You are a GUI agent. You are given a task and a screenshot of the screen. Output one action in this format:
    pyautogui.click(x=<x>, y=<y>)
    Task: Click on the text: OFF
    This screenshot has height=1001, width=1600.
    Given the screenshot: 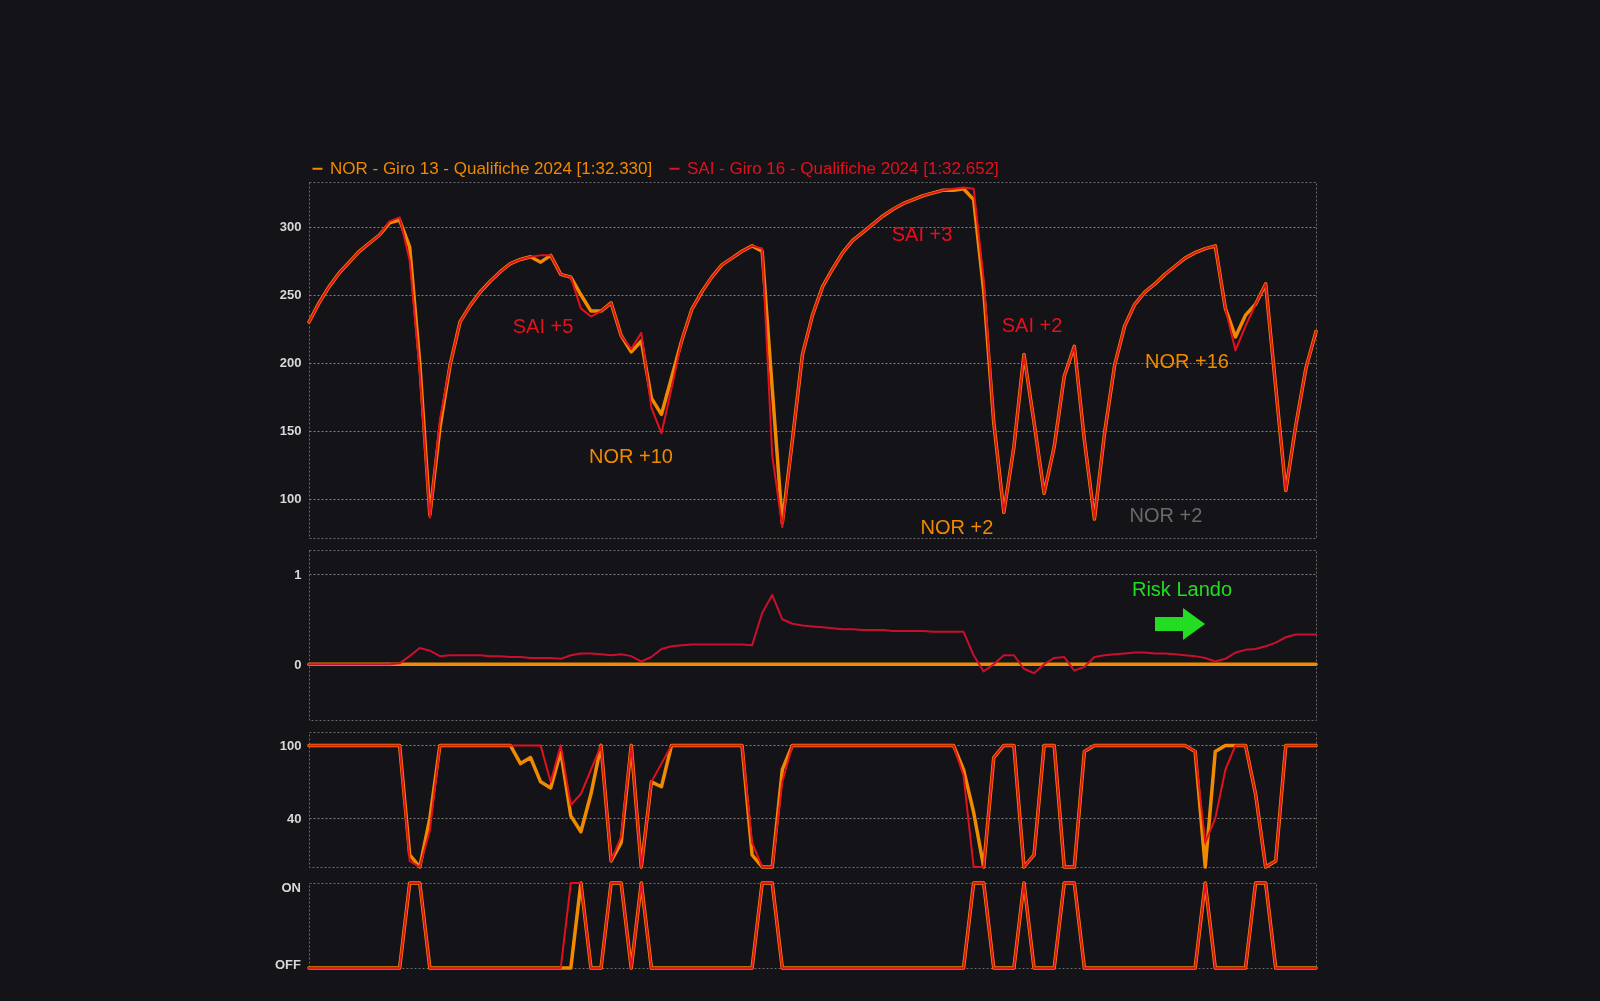 What is the action you would take?
    pyautogui.click(x=288, y=964)
    